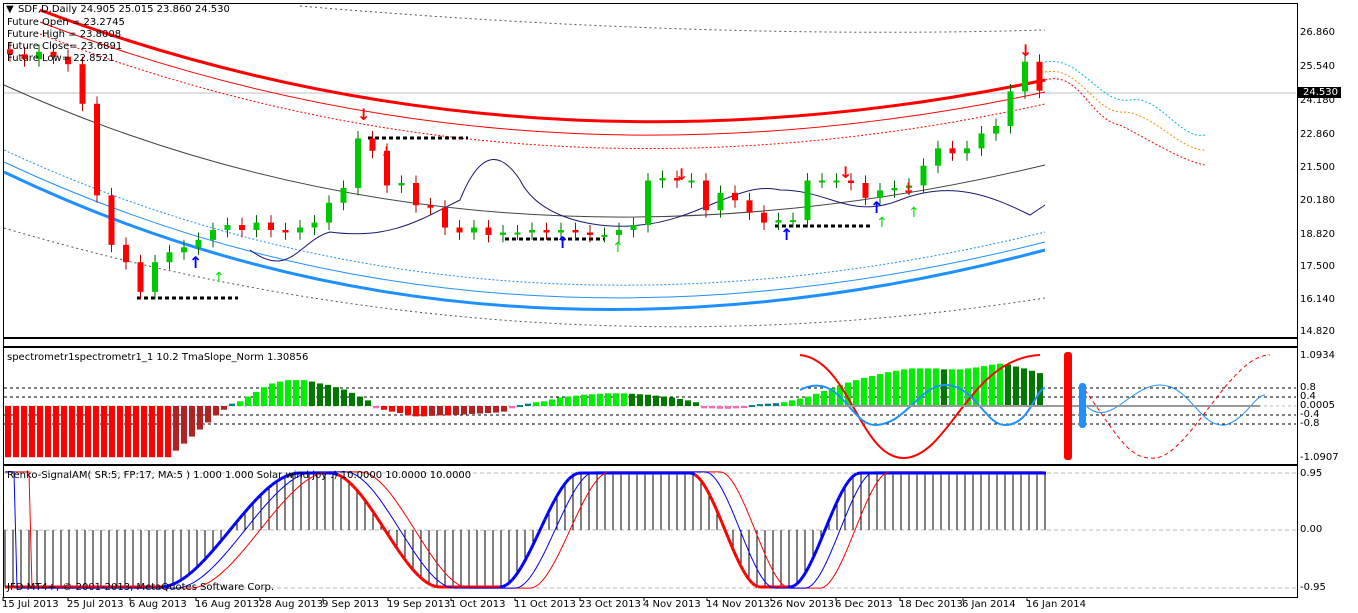 The height and width of the screenshot is (613, 1358). What do you see at coordinates (1313, 587) in the screenshot?
I see `renko-tick: -0.95` at bounding box center [1313, 587].